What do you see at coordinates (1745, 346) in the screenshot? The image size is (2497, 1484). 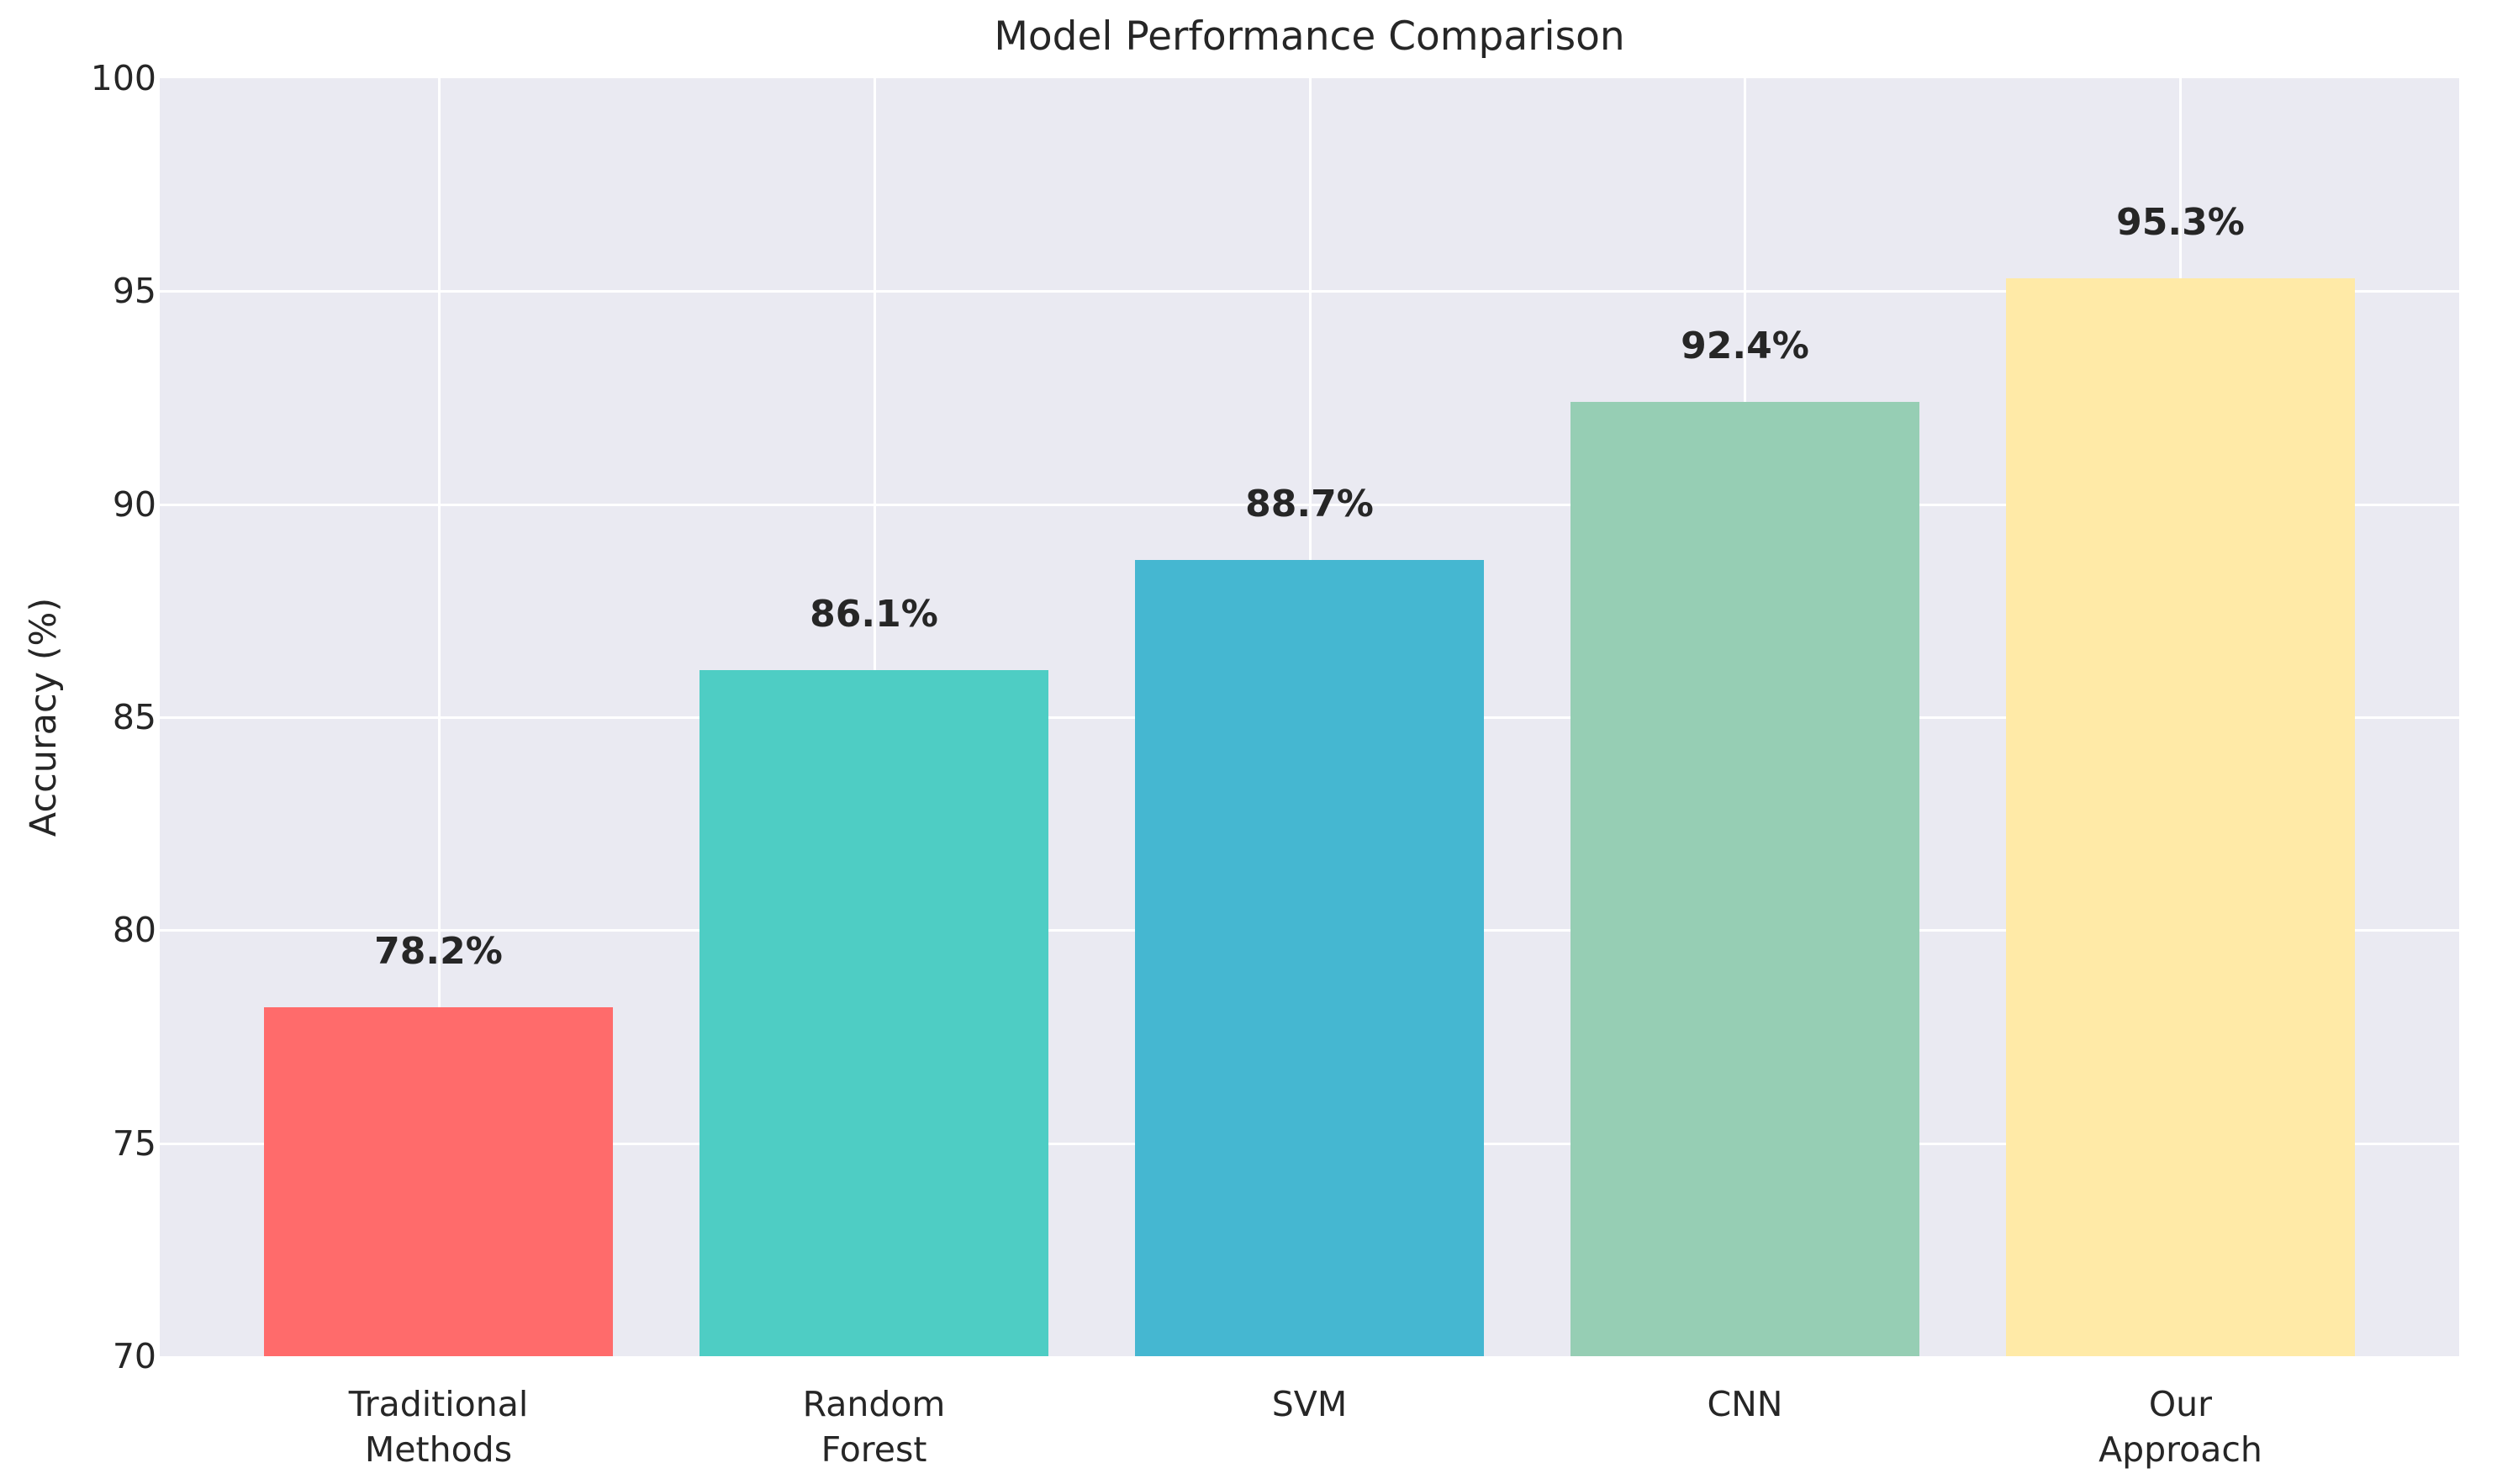 I see `bar-value-label: 92.4%` at bounding box center [1745, 346].